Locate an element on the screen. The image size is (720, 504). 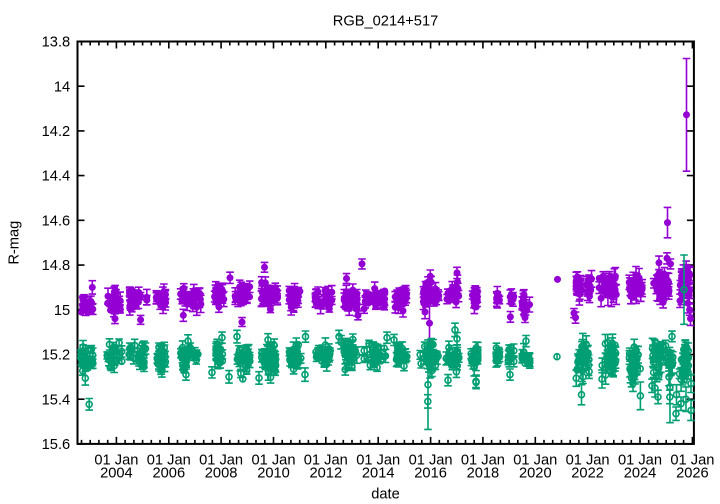
svg-text: 15.4 is located at coordinates (56, 400).